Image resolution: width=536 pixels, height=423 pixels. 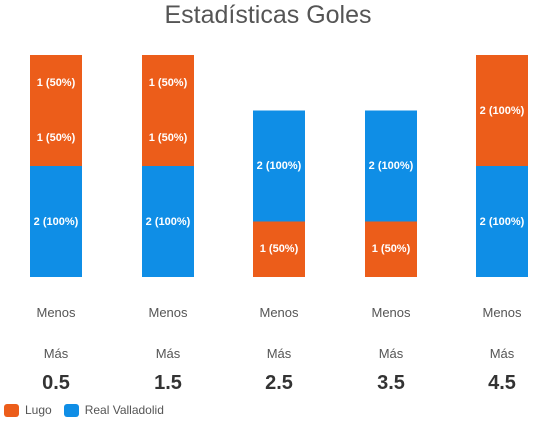 I want to click on bar-segment-lugo-4.5, so click(x=502, y=110).